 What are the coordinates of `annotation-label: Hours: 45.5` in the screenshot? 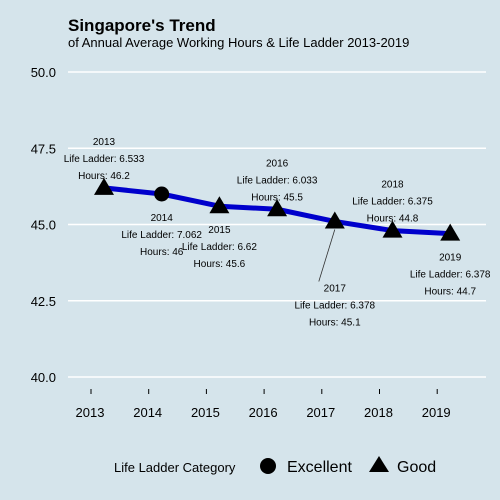 It's located at (277, 197).